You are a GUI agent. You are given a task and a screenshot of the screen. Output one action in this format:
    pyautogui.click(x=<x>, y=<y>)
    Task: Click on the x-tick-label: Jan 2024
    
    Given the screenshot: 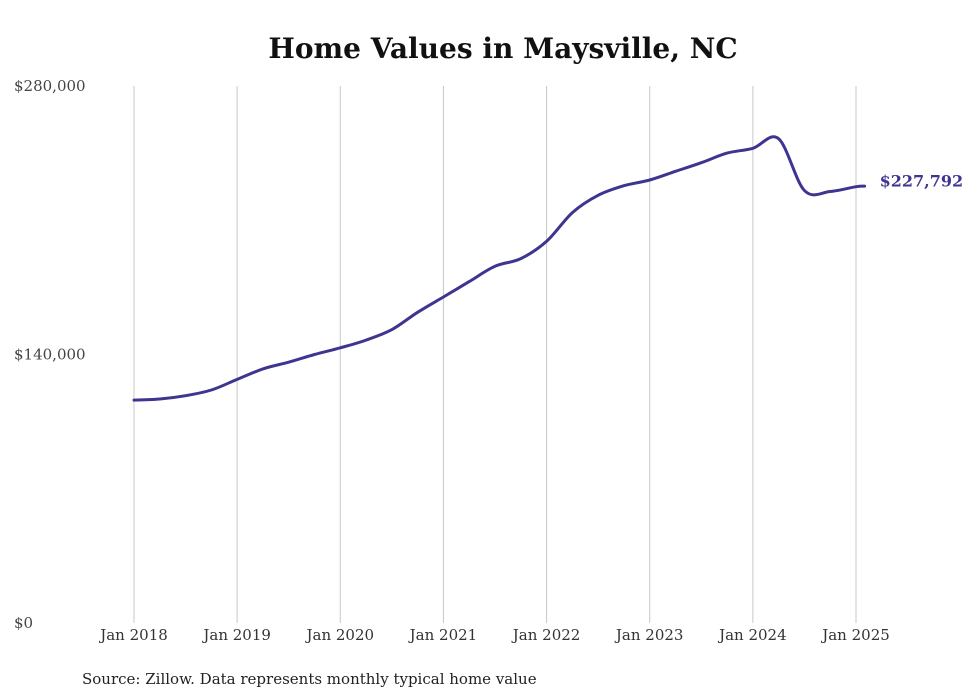 What is the action you would take?
    pyautogui.click(x=752, y=635)
    